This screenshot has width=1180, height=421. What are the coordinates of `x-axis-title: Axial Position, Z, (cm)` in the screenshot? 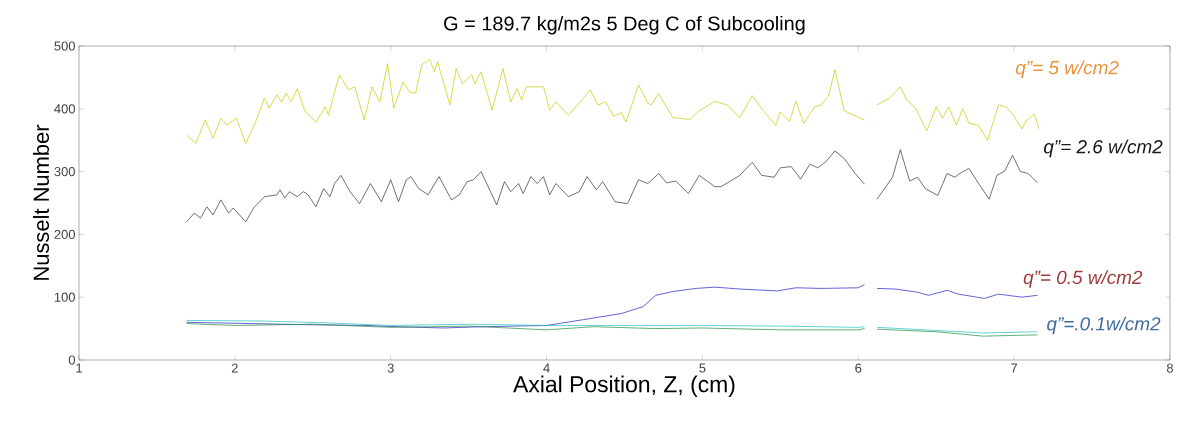 It's located at (624, 386).